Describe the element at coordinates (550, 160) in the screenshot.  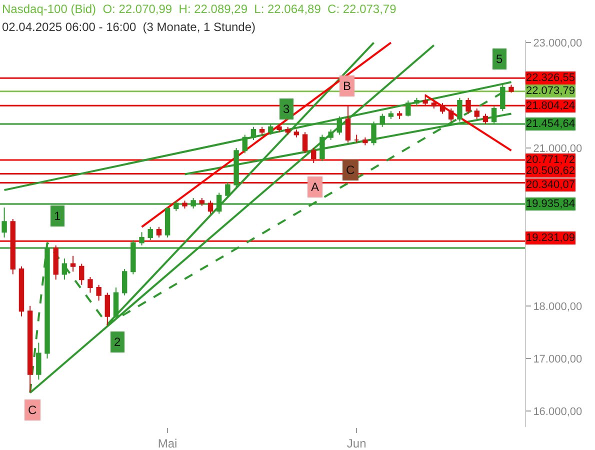
I see `ref-line-label: 20.771,72` at that location.